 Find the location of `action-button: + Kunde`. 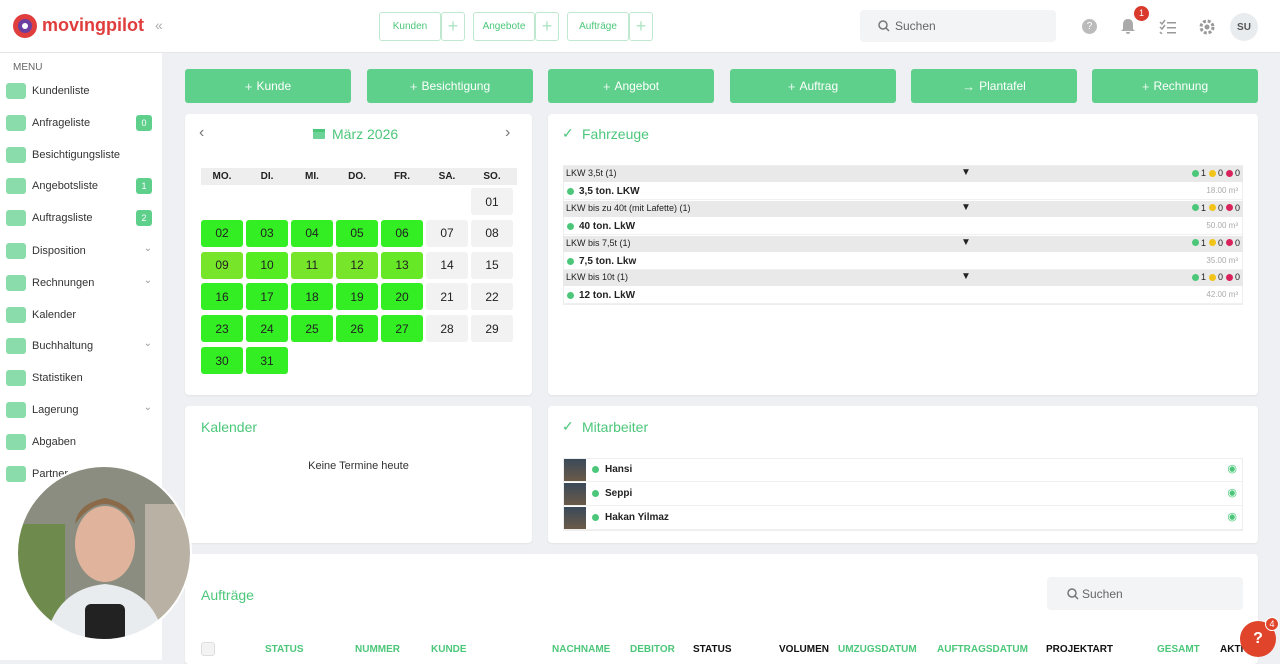

action-button: + Kunde is located at coordinates (268, 86).